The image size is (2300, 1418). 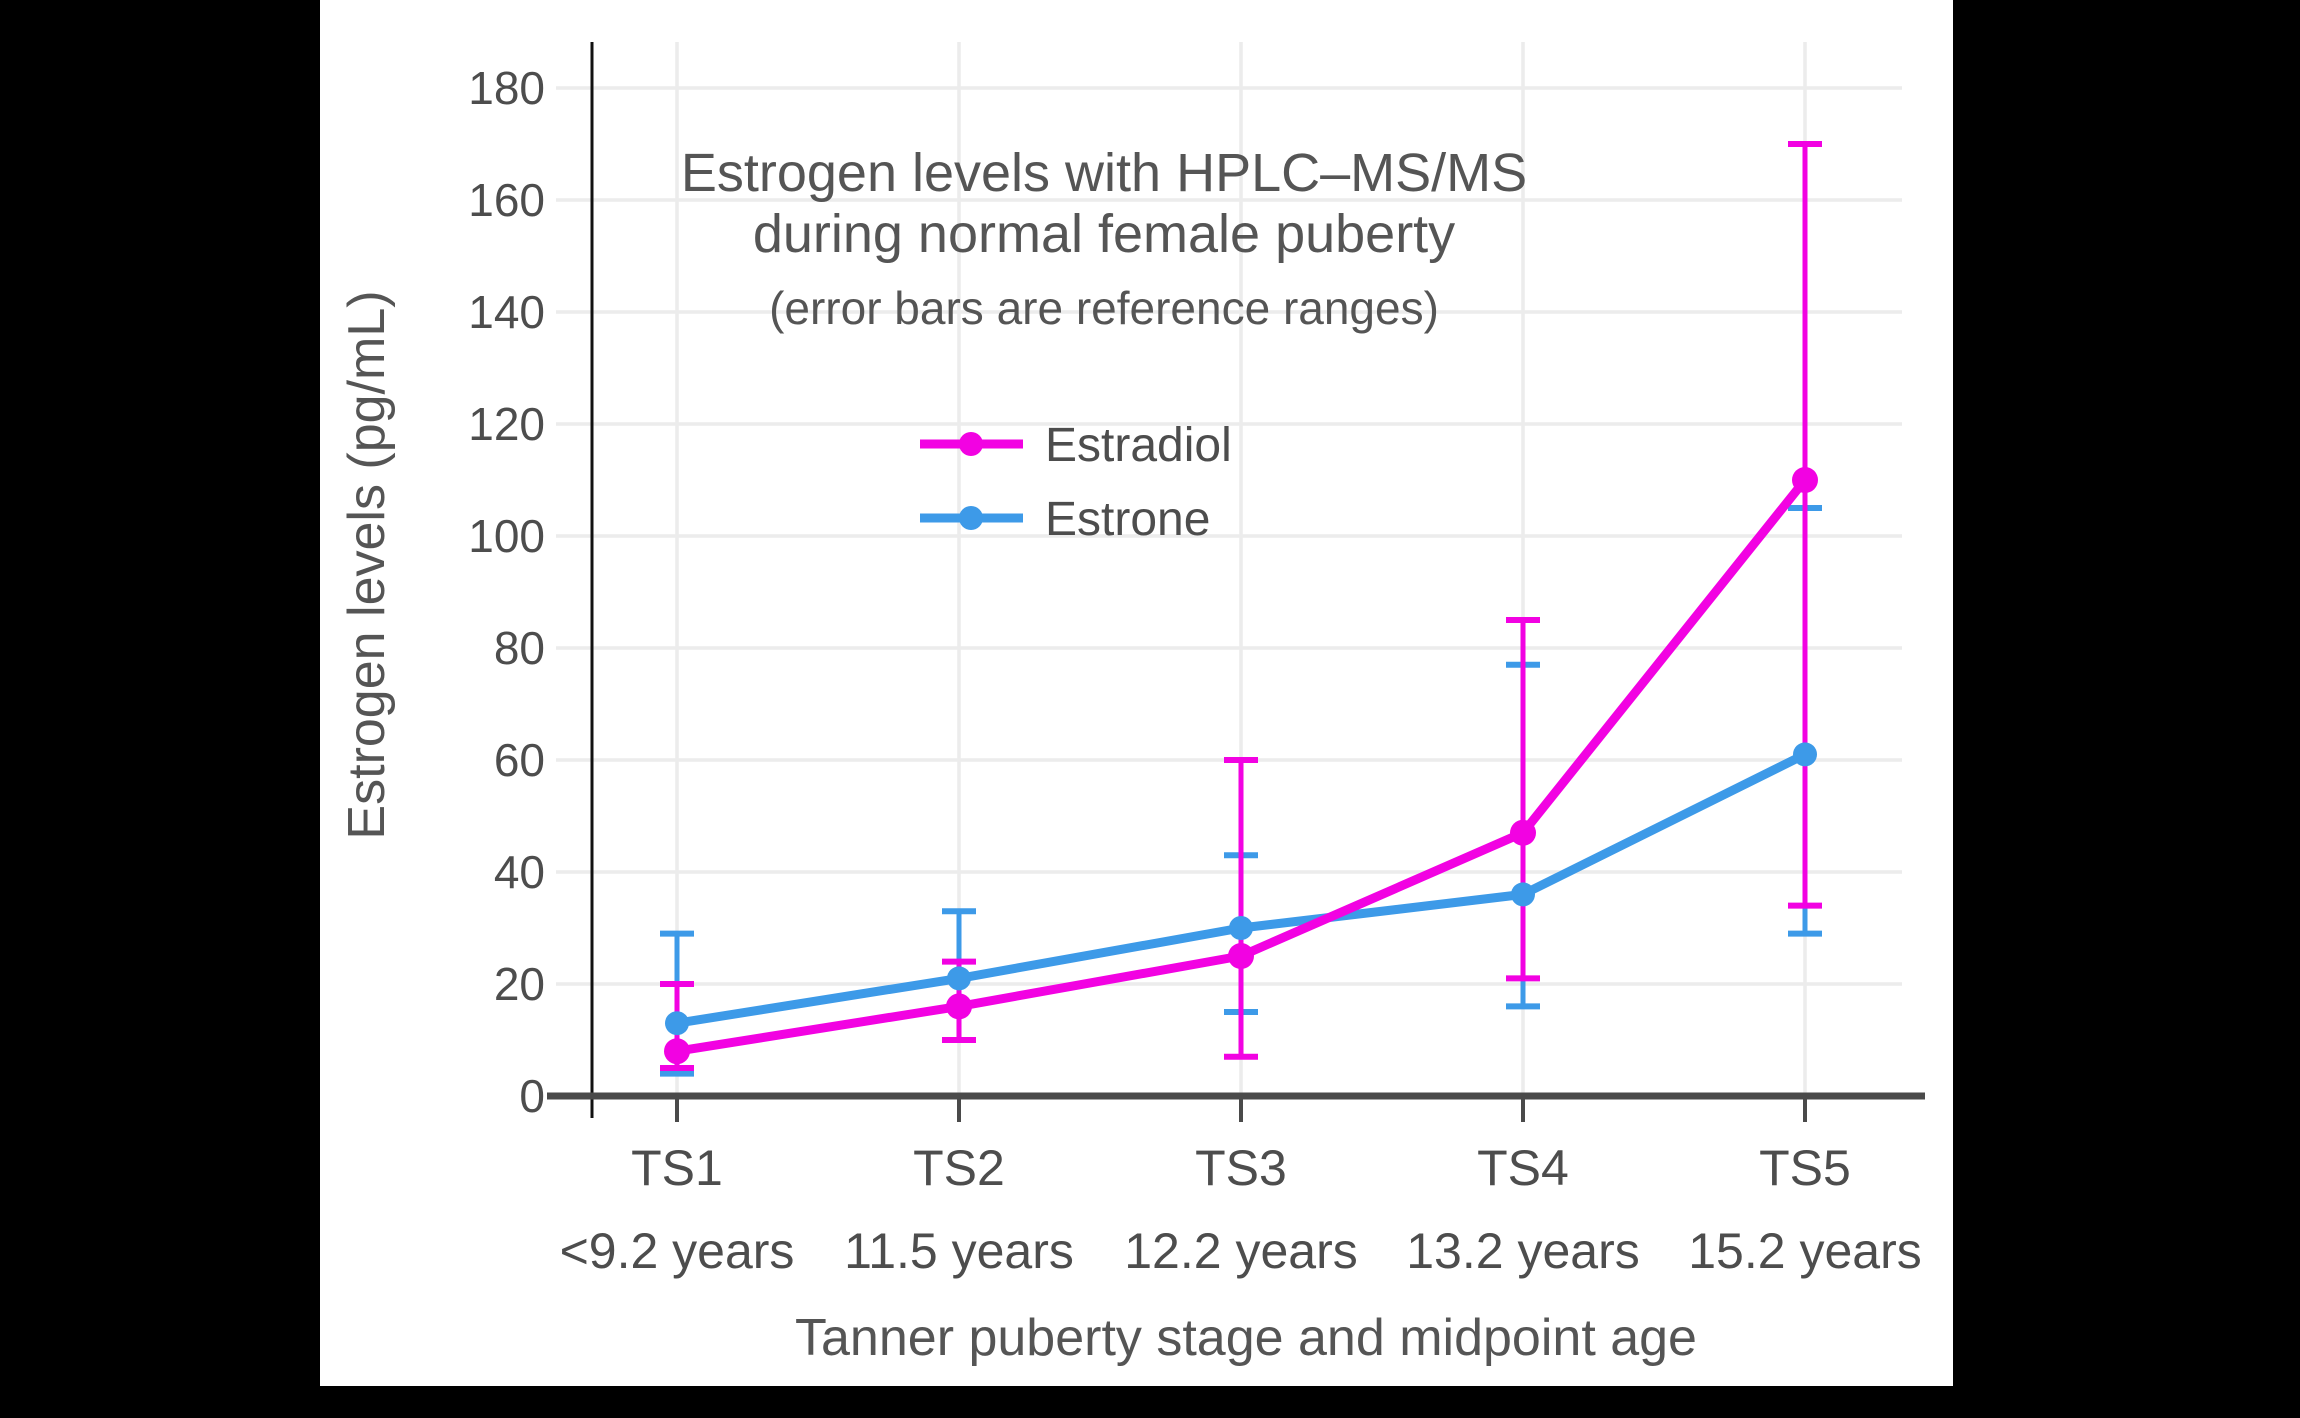 I want to click on x-tick-label-stage-TS1: TS1, so click(x=677, y=1168).